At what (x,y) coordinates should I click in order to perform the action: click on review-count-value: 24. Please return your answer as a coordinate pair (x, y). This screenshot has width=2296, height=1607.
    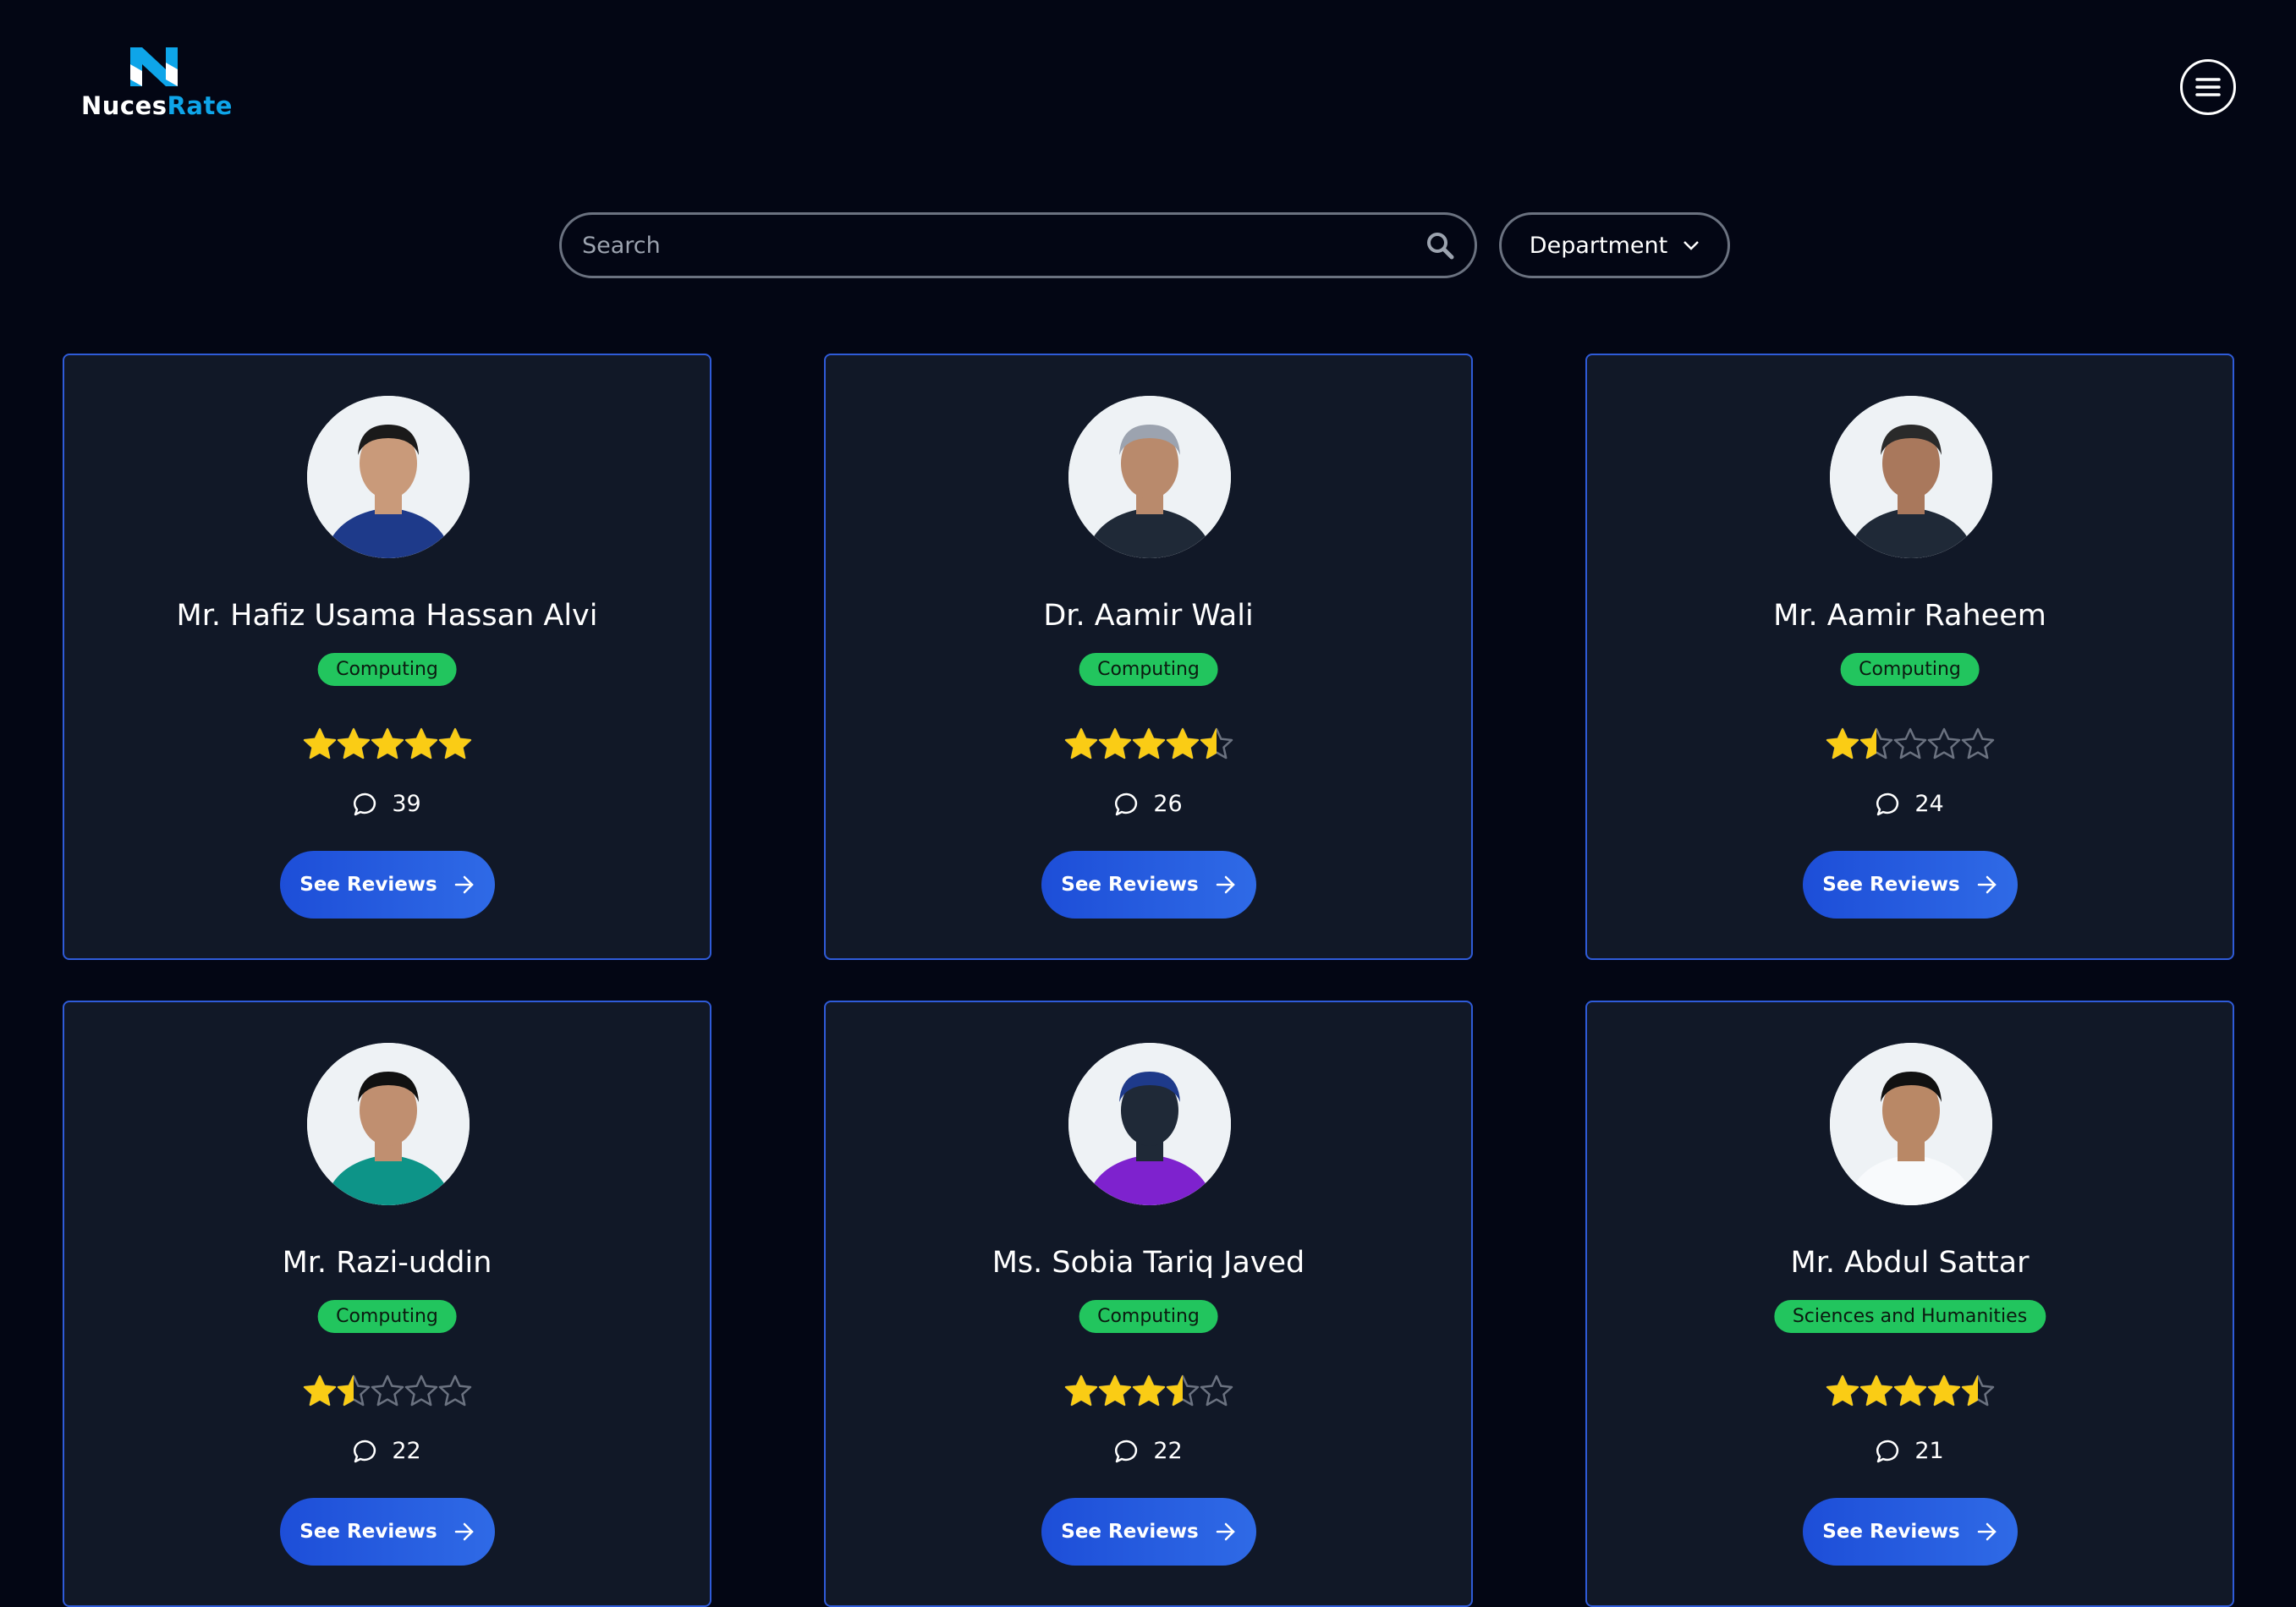
    Looking at the image, I should click on (1929, 804).